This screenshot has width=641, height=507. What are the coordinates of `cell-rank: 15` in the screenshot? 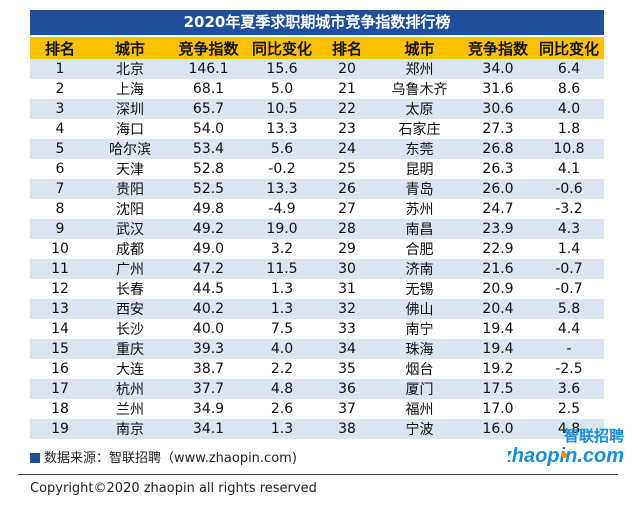 It's located at (60, 349).